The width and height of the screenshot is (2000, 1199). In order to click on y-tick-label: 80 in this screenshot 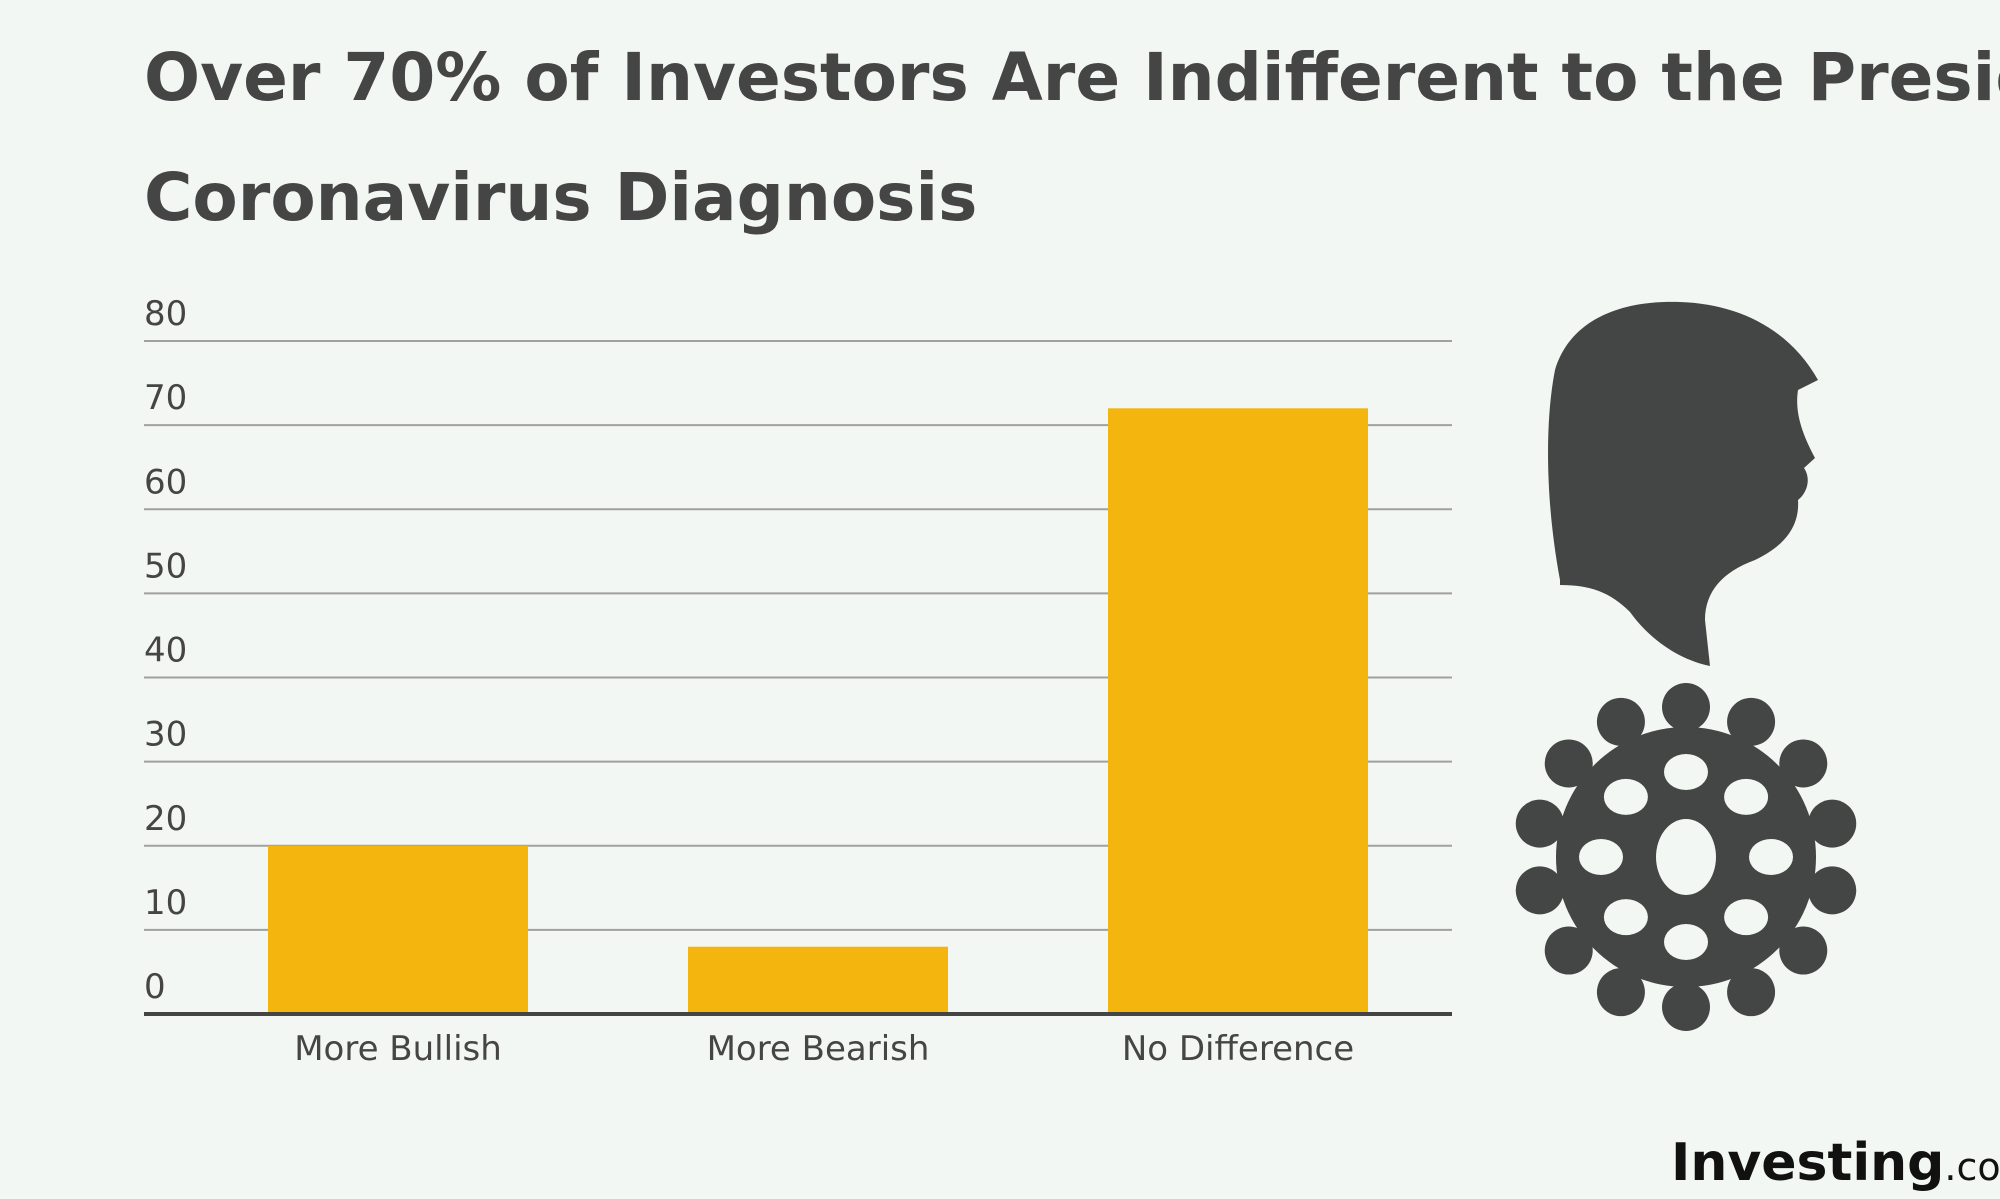, I will do `click(165, 314)`.